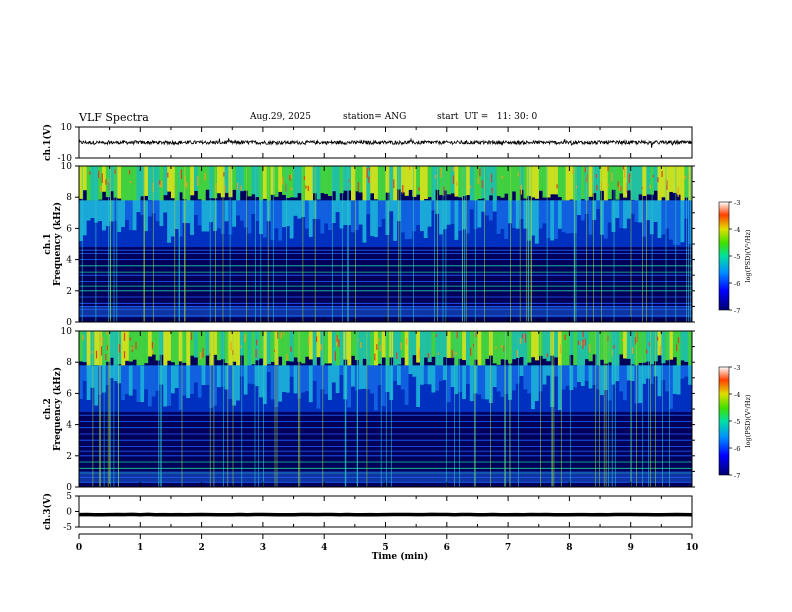  Describe the element at coordinates (67, 528) in the screenshot. I see `y-tick-label: -5` at that location.